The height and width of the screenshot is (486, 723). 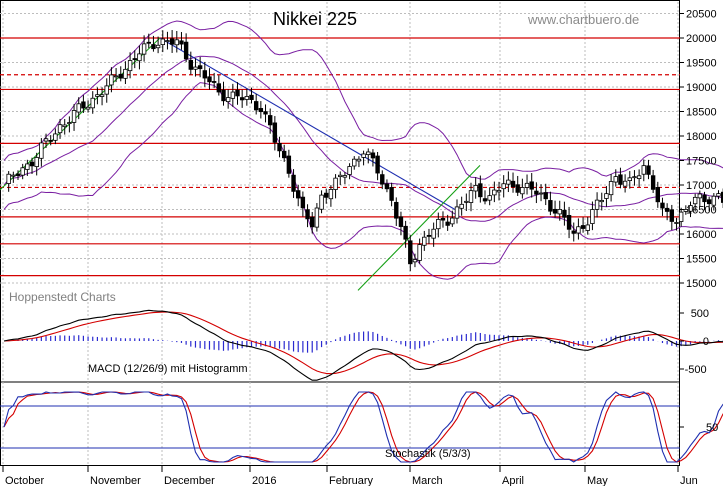 What do you see at coordinates (427, 480) in the screenshot?
I see `month-label: March` at bounding box center [427, 480].